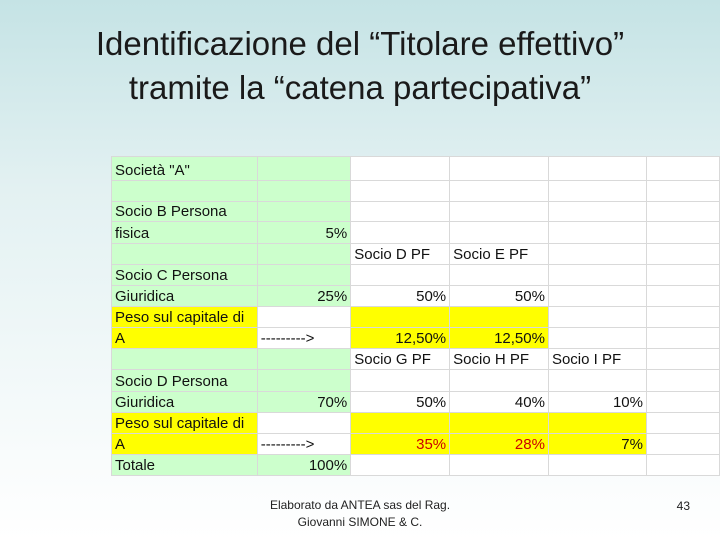 This screenshot has height=540, width=720. What do you see at coordinates (304, 402) in the screenshot?
I see `cell-socio-d-pct: 70%` at bounding box center [304, 402].